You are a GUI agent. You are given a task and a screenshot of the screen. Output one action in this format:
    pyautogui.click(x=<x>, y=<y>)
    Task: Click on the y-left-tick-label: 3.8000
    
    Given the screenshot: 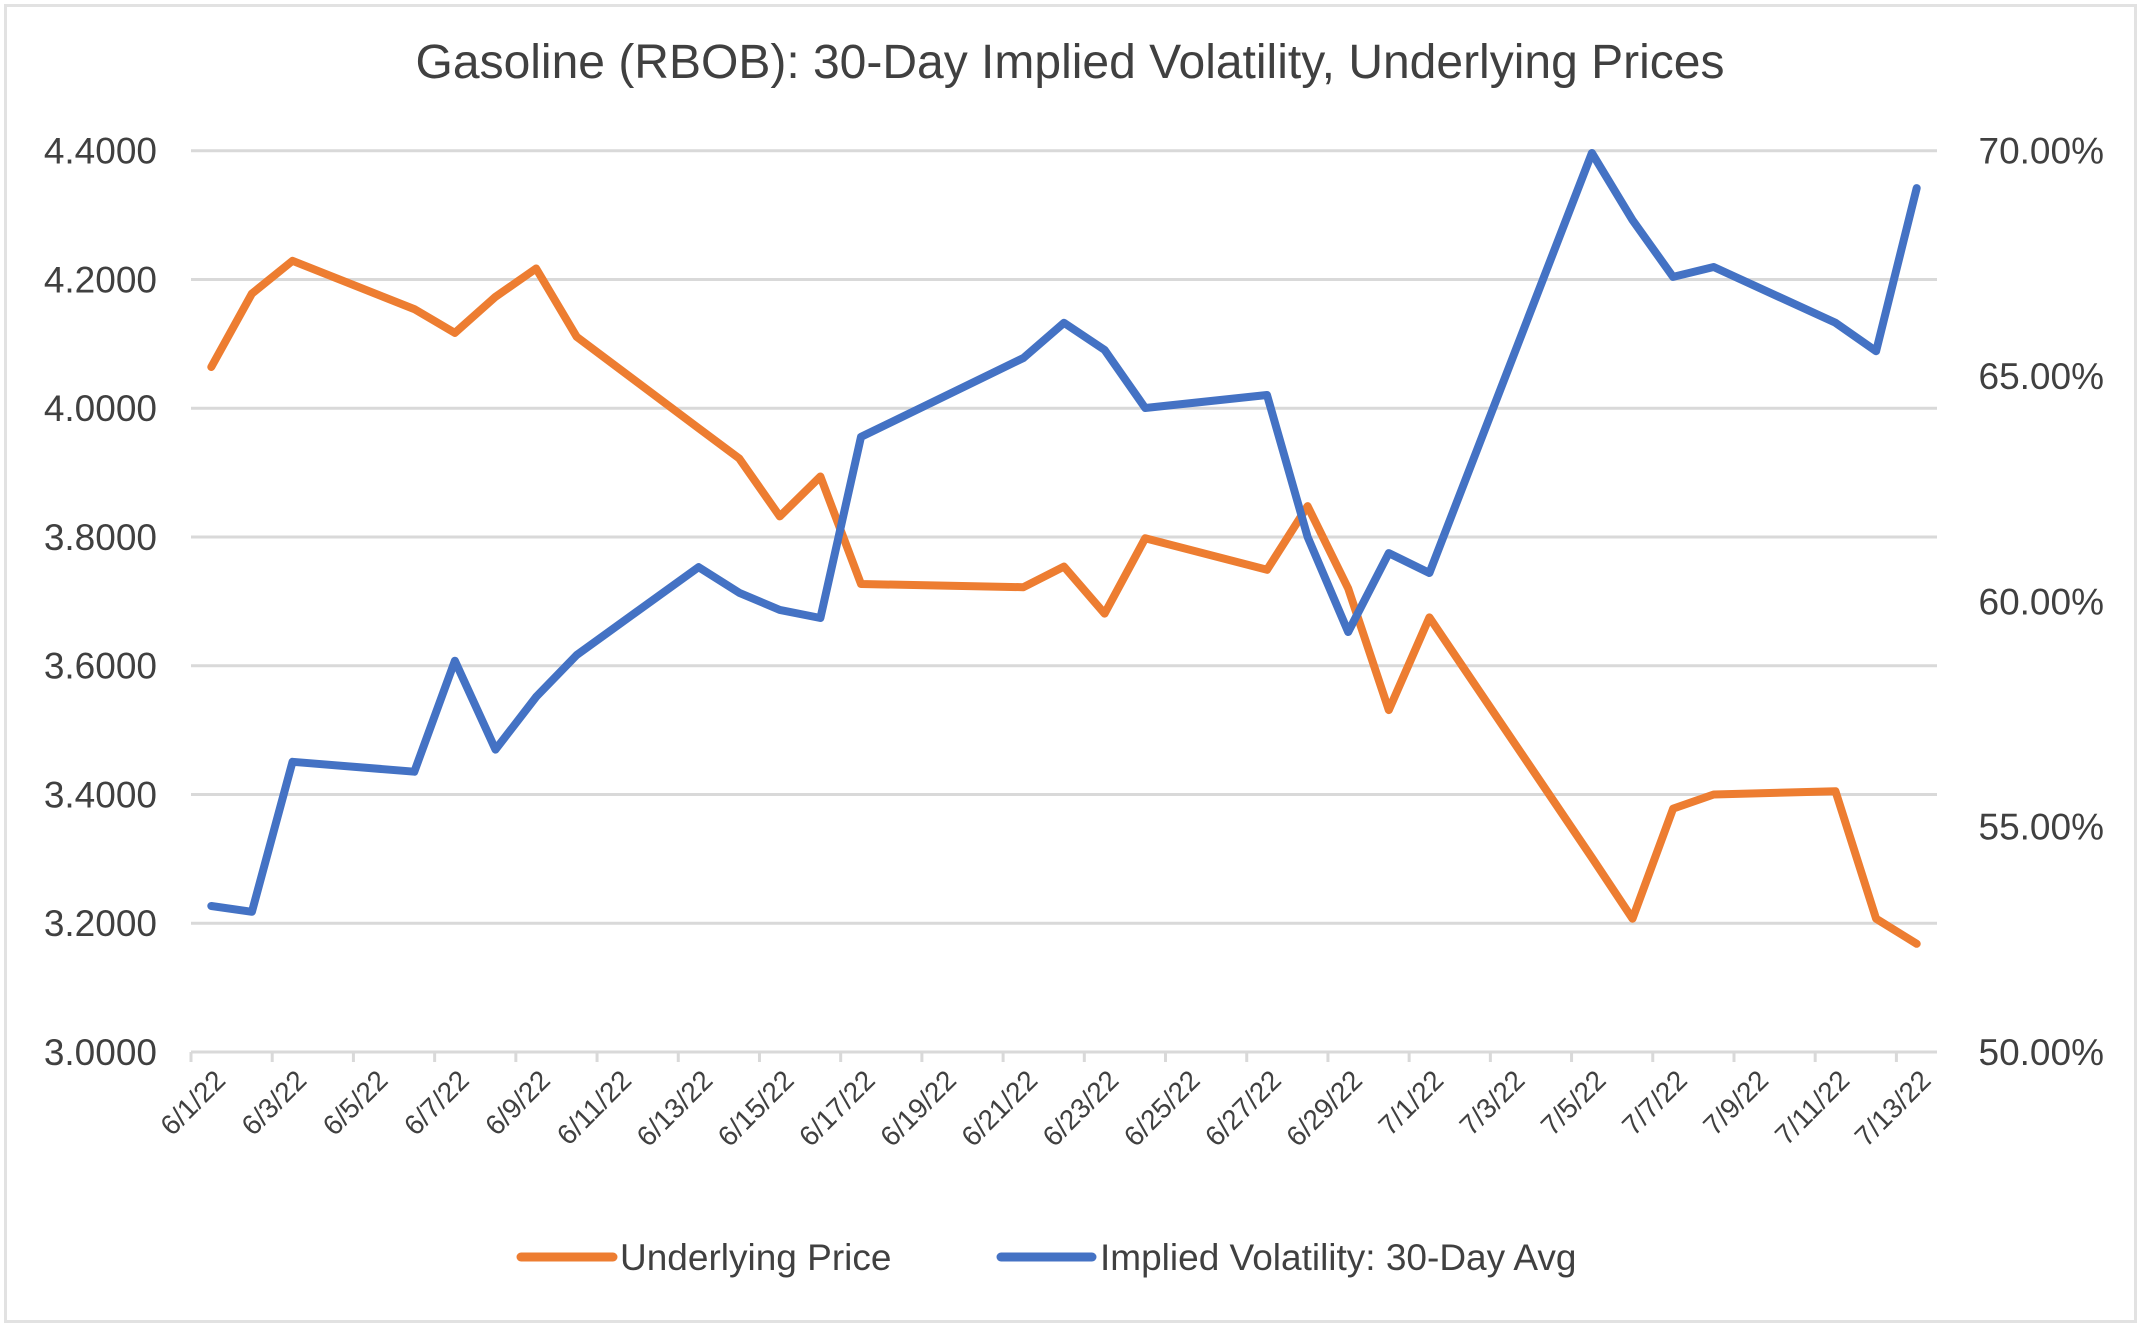 What is the action you would take?
    pyautogui.click(x=100, y=537)
    